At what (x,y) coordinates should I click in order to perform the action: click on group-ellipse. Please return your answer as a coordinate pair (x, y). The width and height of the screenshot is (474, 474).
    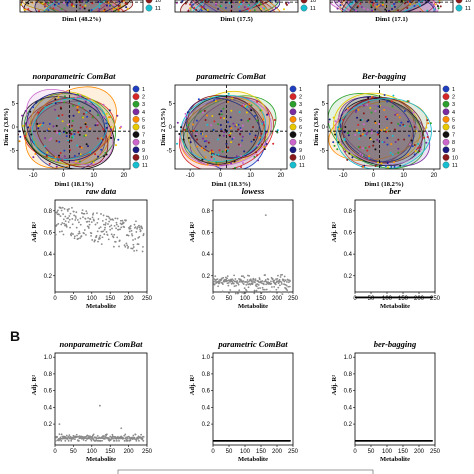
    Looking at the image, I should click on (223, 128).